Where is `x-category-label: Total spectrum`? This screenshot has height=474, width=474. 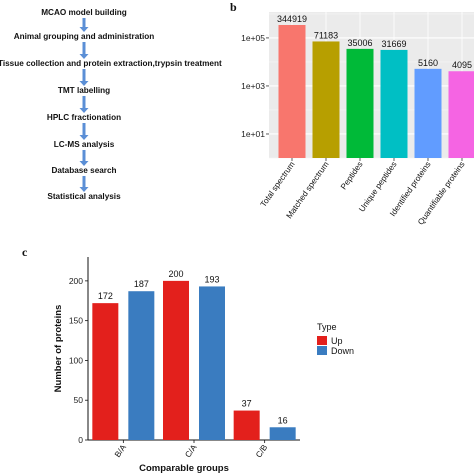 x-category-label: Total spectrum is located at coordinates (278, 184).